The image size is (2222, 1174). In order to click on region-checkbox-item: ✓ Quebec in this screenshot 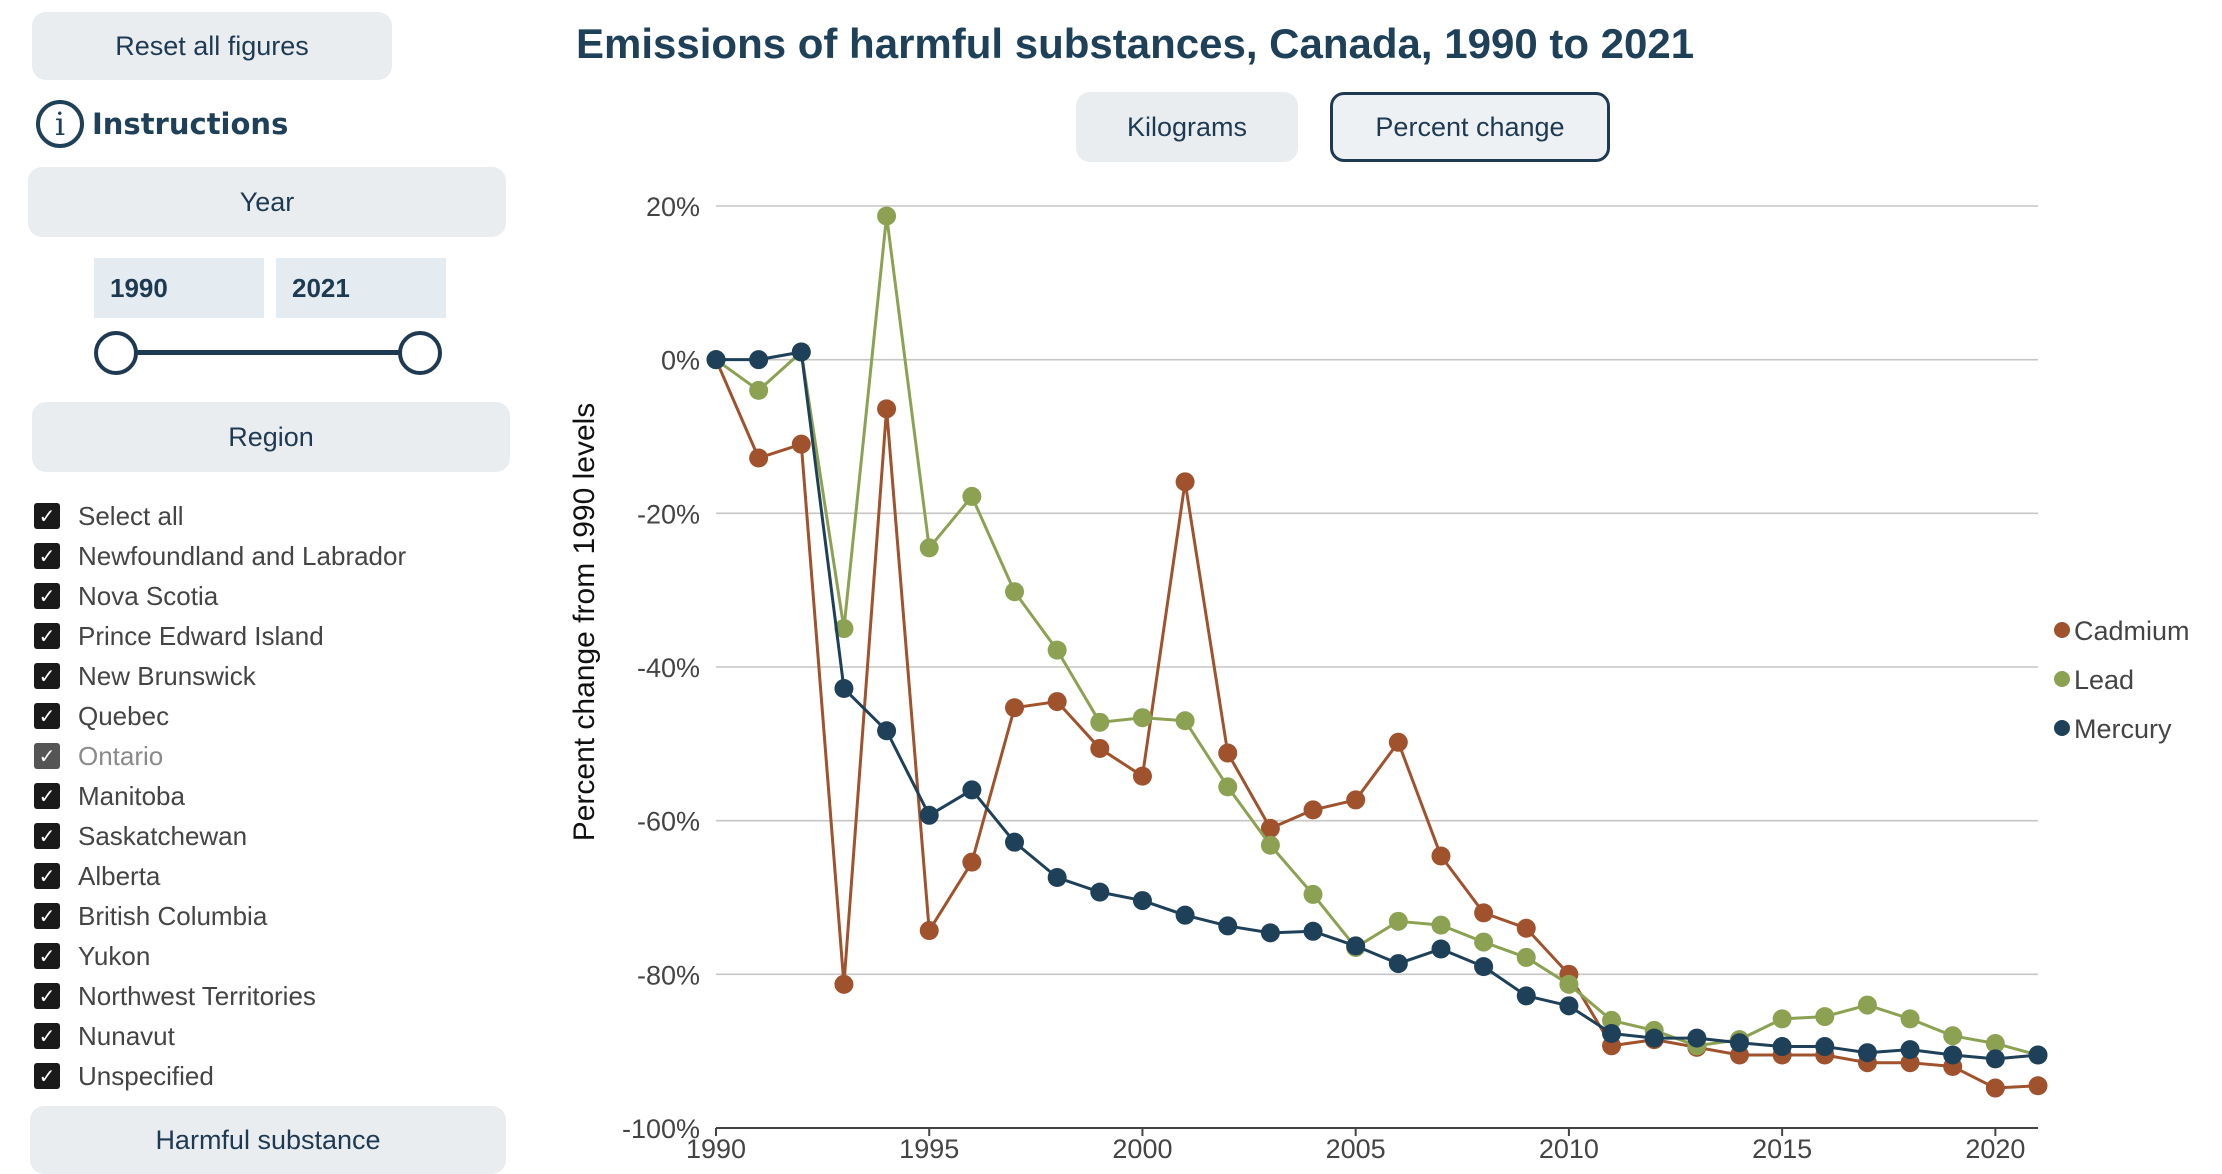, I will do `click(220, 716)`.